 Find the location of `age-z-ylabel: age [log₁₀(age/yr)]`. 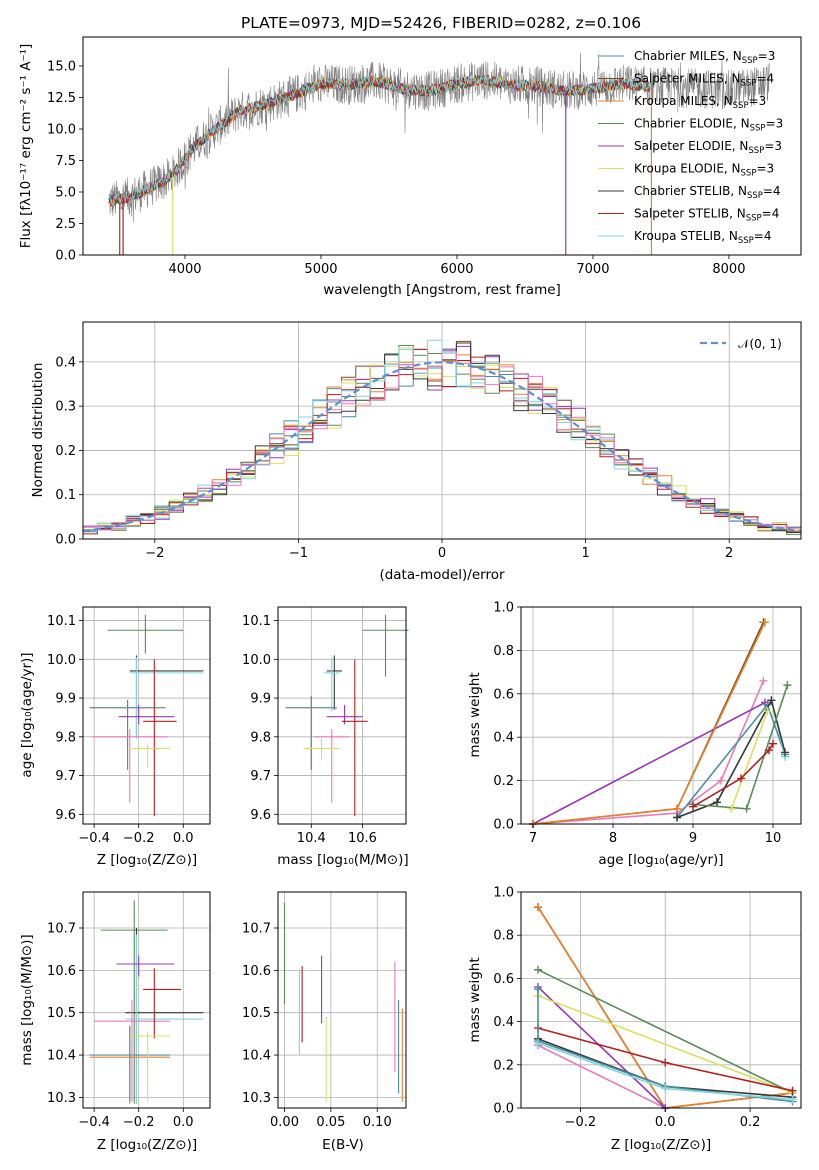

age-z-ylabel: age [log₁₀(age/yr)] is located at coordinates (27, 714).